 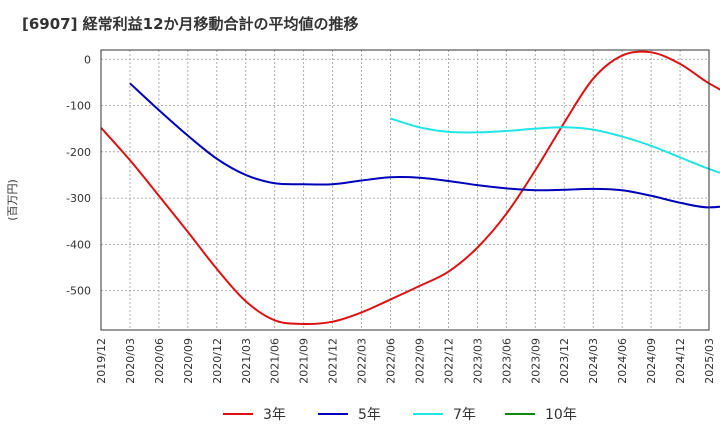 What do you see at coordinates (78, 152) in the screenshot?
I see `y-tick-label: -200` at bounding box center [78, 152].